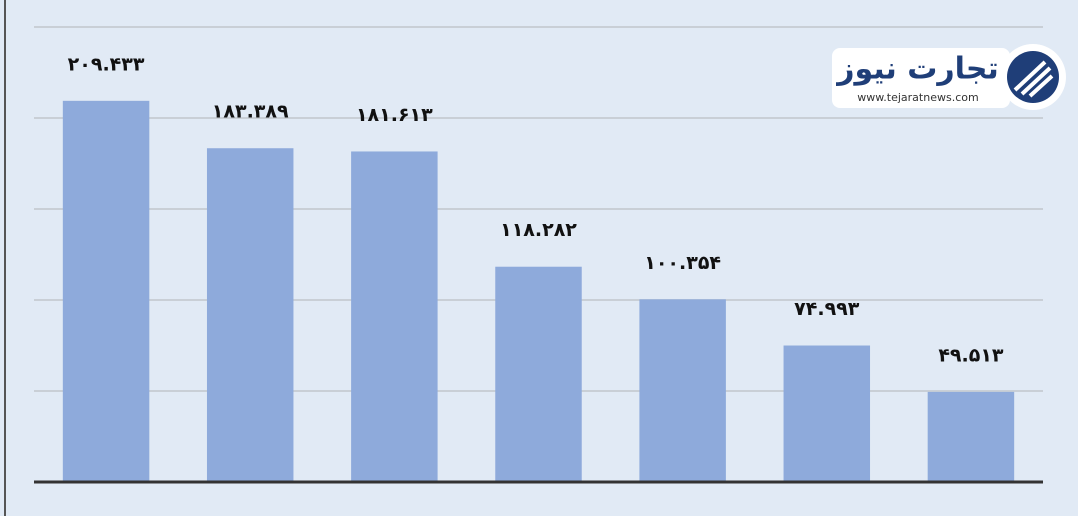 This screenshot has height=516, width=1078. Describe the element at coordinates (917, 69) in the screenshot. I see `logo-text: تجارت نیوز` at that location.